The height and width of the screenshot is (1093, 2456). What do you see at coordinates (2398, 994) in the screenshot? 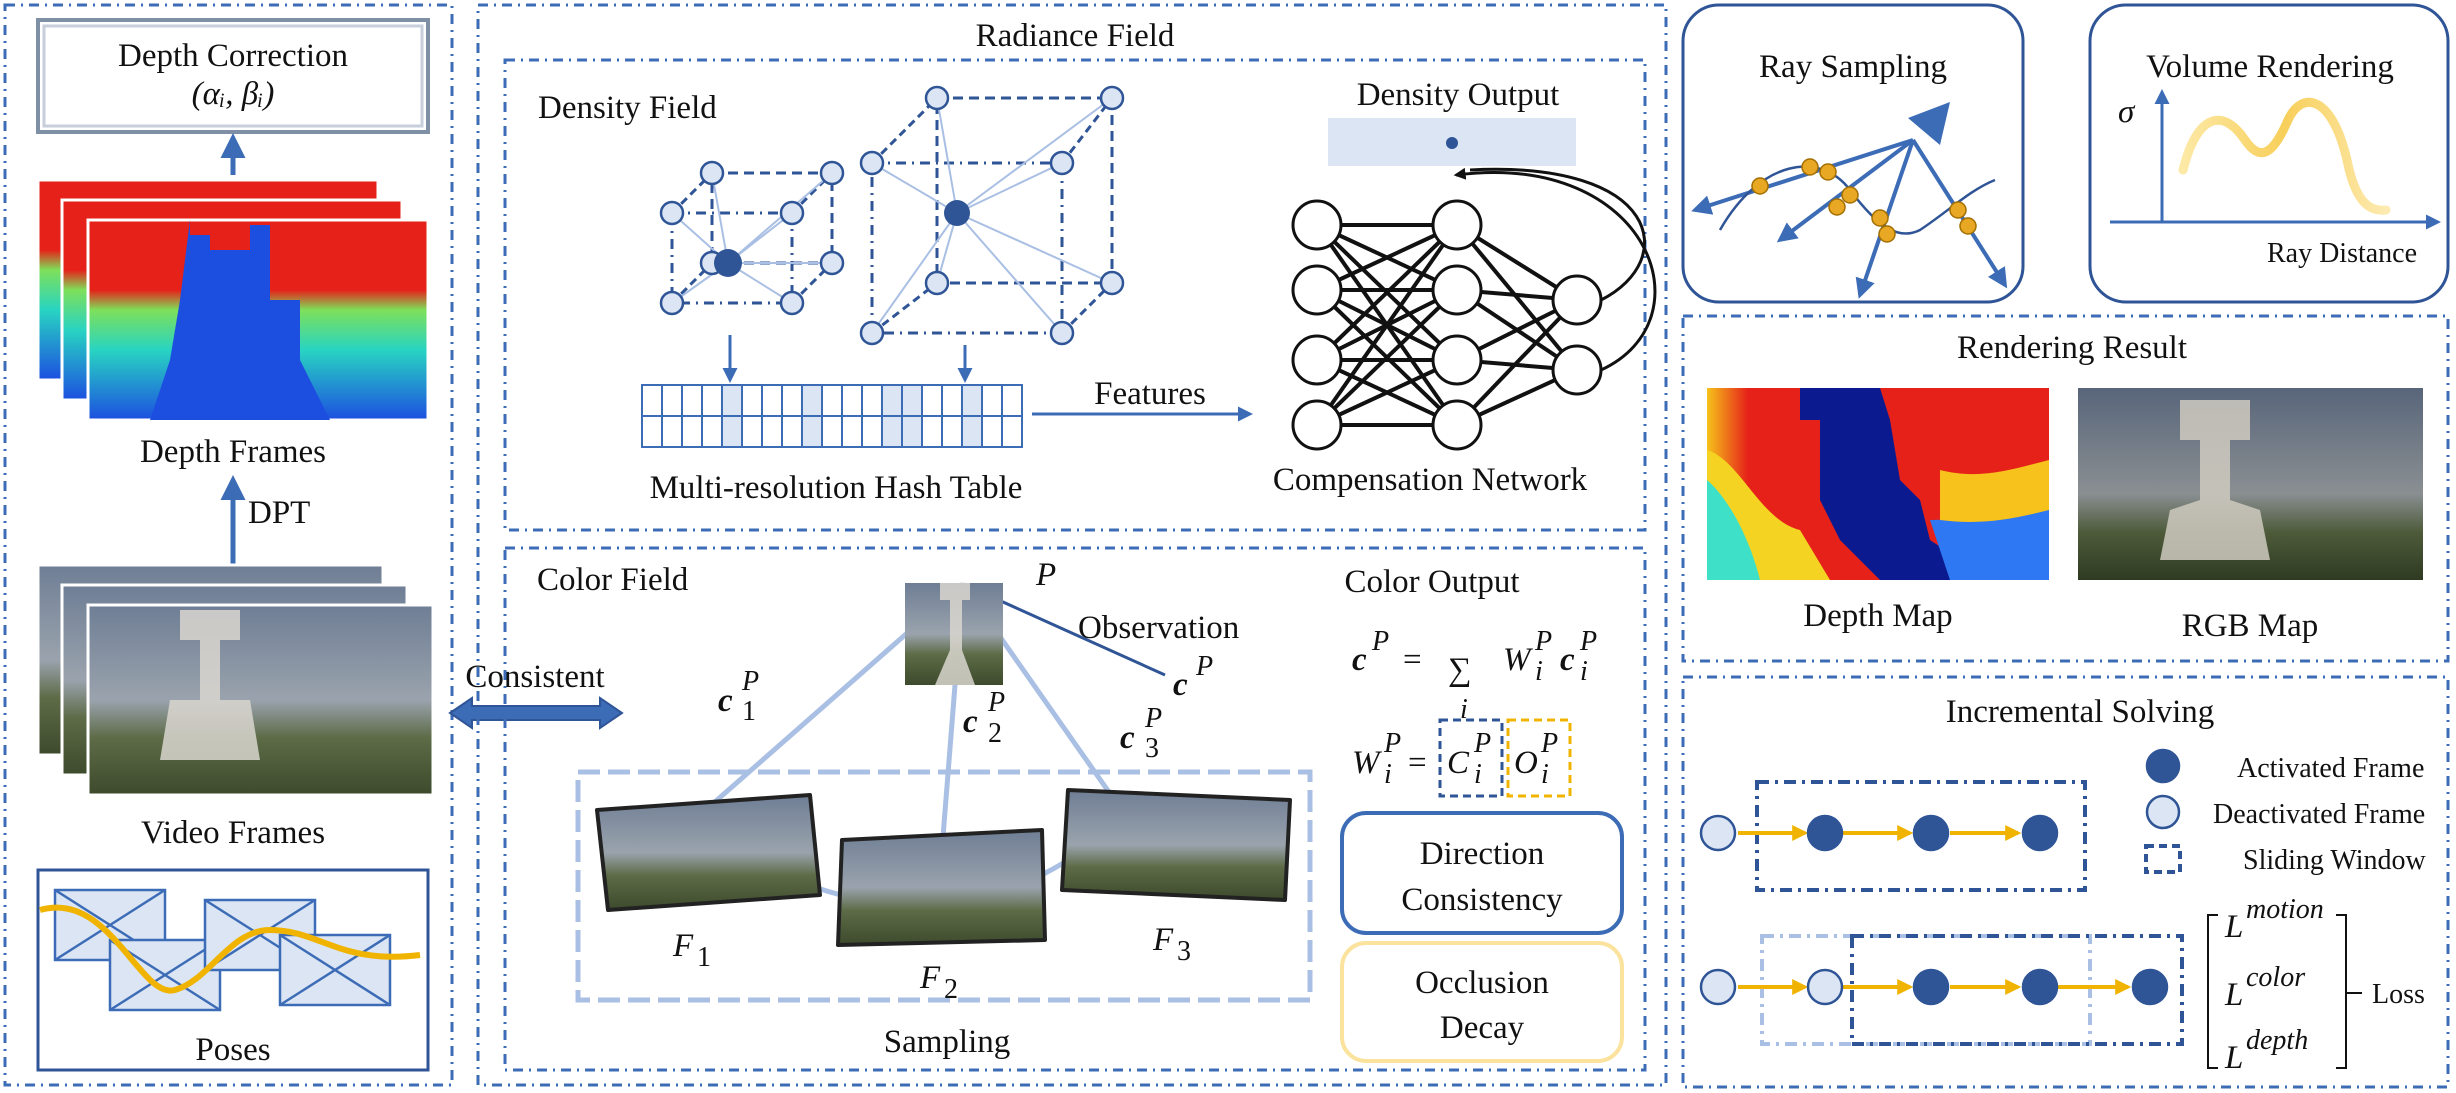
I see `loss-label: Loss` at bounding box center [2398, 994].